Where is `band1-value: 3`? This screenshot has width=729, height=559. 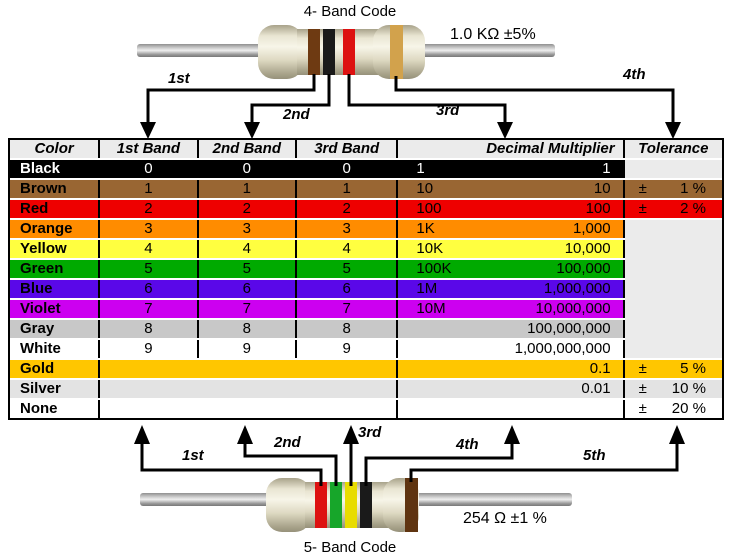 band1-value: 3 is located at coordinates (149, 229).